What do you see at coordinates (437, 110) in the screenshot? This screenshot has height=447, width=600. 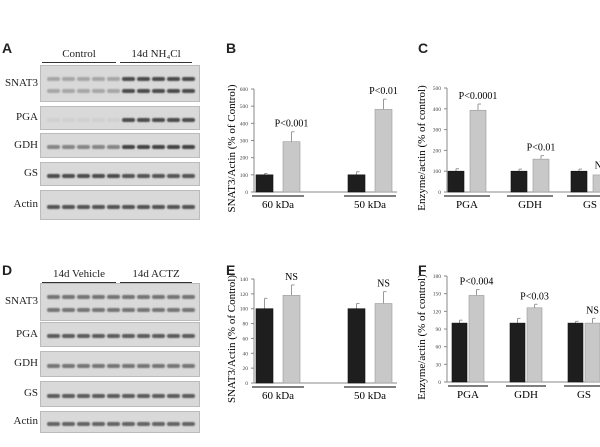 I see `y-tick-label: 400` at bounding box center [437, 110].